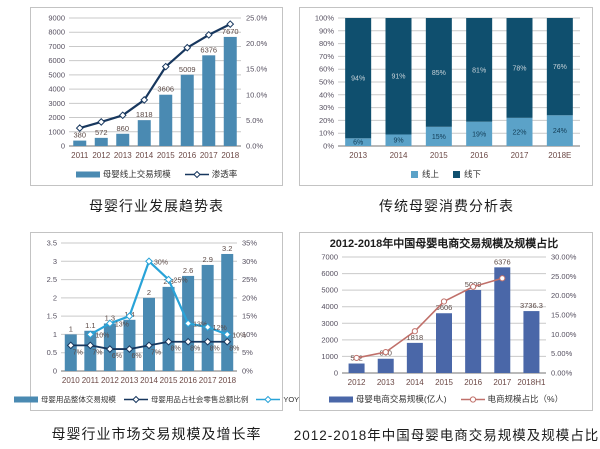 The height and width of the screenshot is (449, 600). Describe the element at coordinates (326, 30) in the screenshot. I see `svg-text: 90%` at that location.